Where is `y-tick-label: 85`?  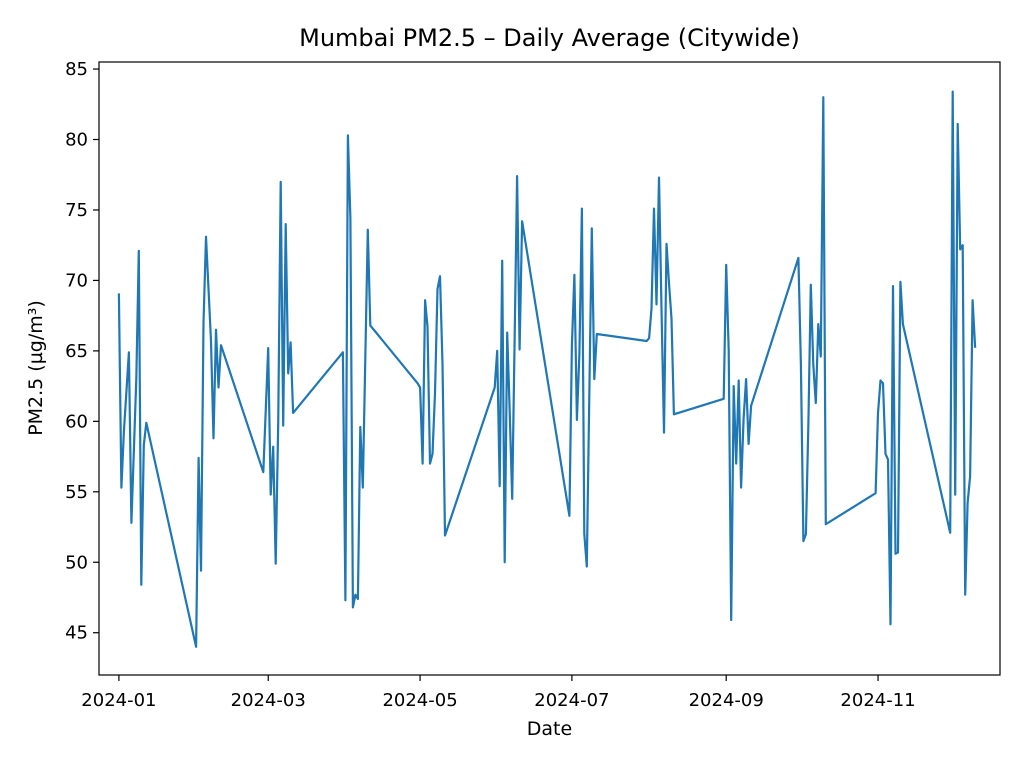
y-tick-label: 85 is located at coordinates (76, 69).